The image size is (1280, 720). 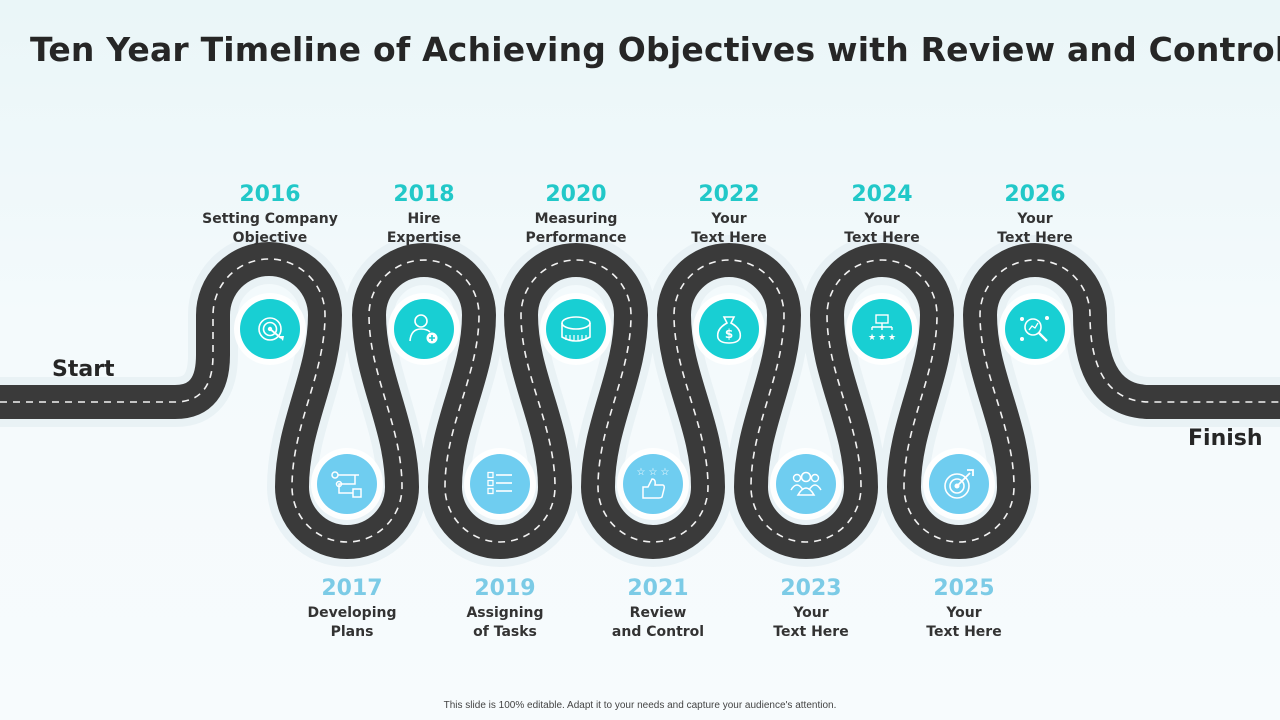 What do you see at coordinates (352, 588) in the screenshot?
I see `milestone-year: 2017` at bounding box center [352, 588].